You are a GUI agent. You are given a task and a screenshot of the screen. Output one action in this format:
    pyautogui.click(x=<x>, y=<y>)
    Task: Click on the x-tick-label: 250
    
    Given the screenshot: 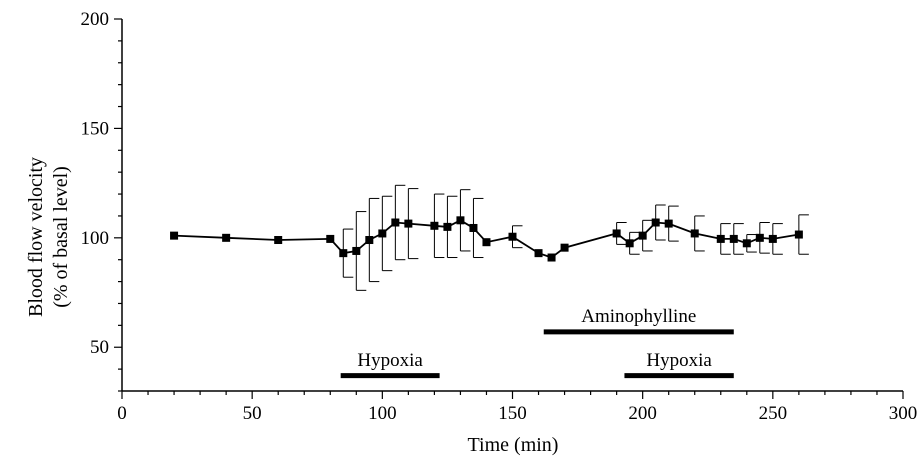 What is the action you would take?
    pyautogui.click(x=773, y=413)
    